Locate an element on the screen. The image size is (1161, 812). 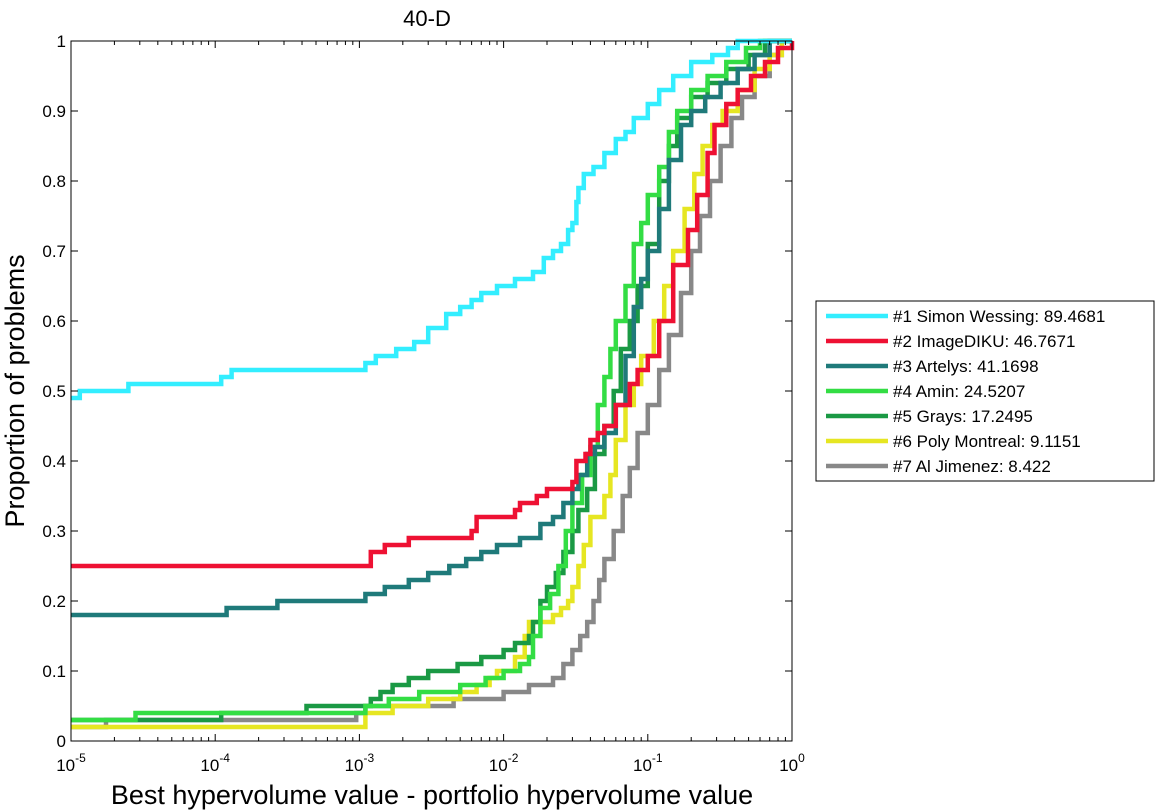
y-tick-label: 0.4 is located at coordinates (54, 461).